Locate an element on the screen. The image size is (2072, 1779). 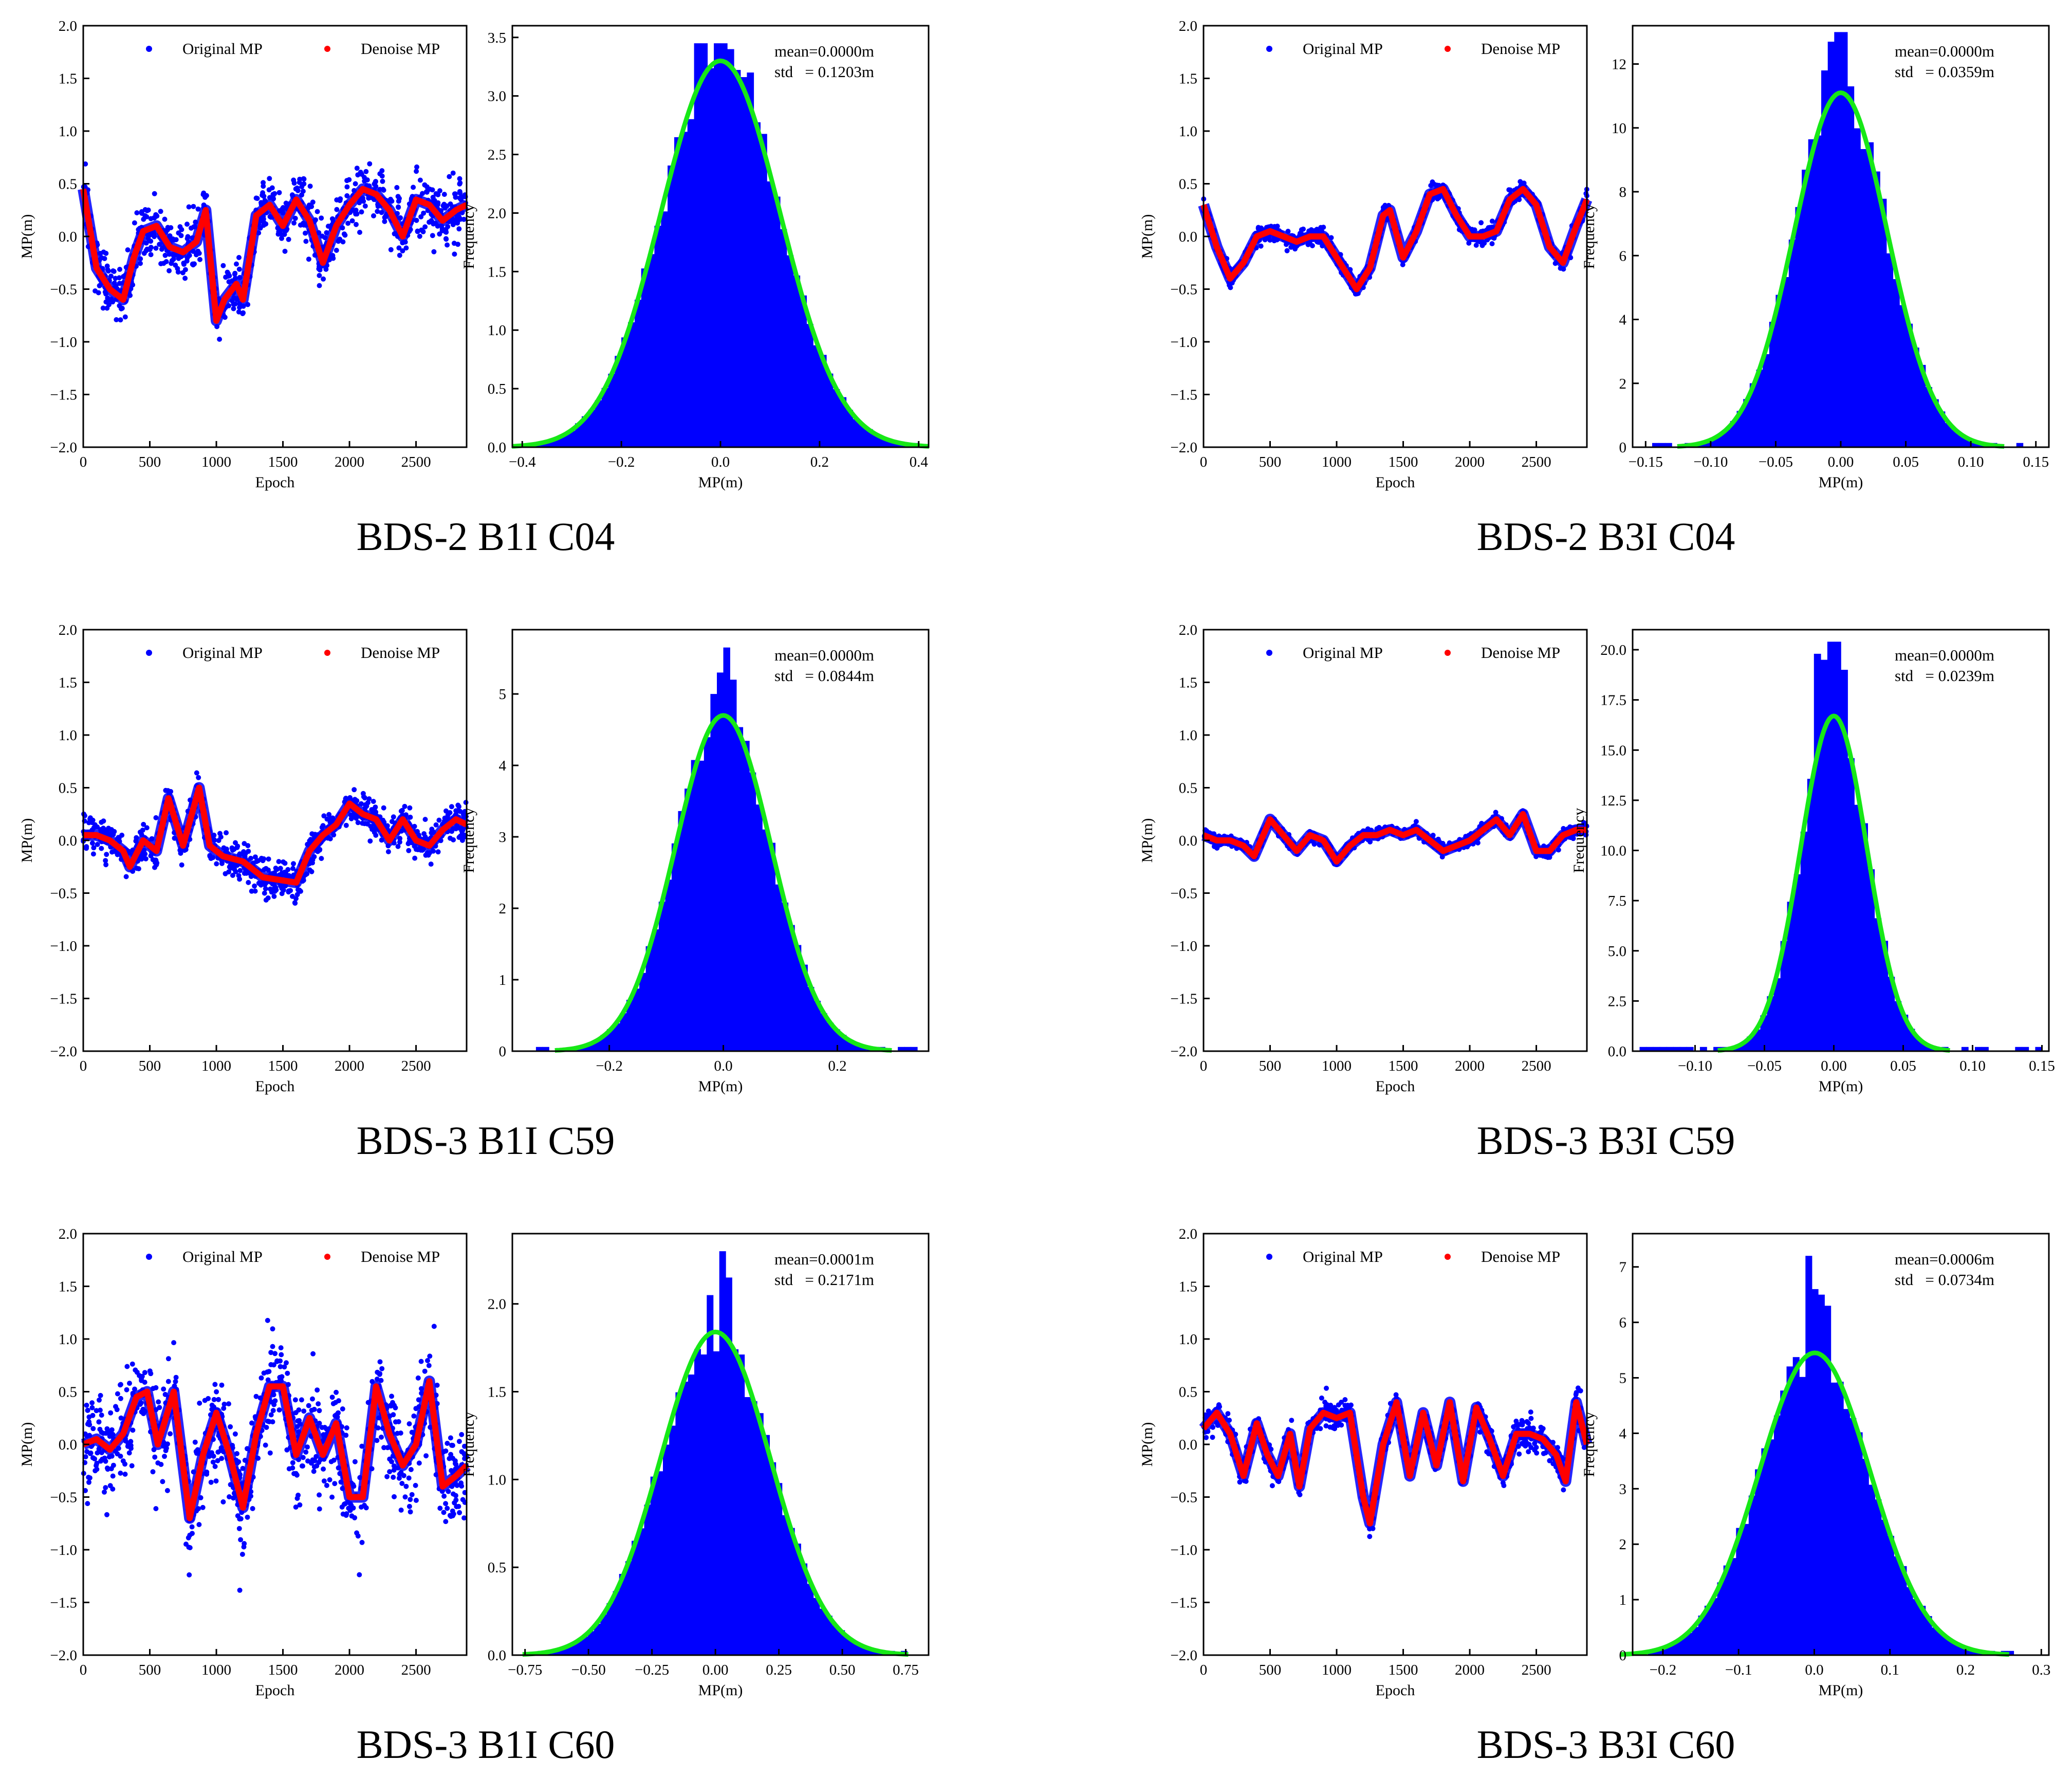
hist-x-tick-label: 0.2 is located at coordinates (819, 462).